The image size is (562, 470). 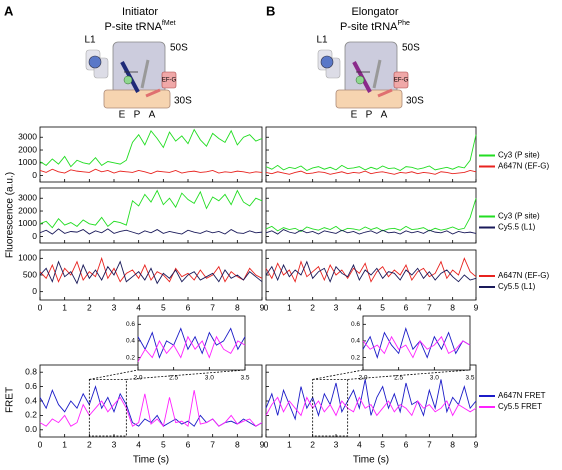 What do you see at coordinates (153, 93) in the screenshot?
I see `arrow` at bounding box center [153, 93].